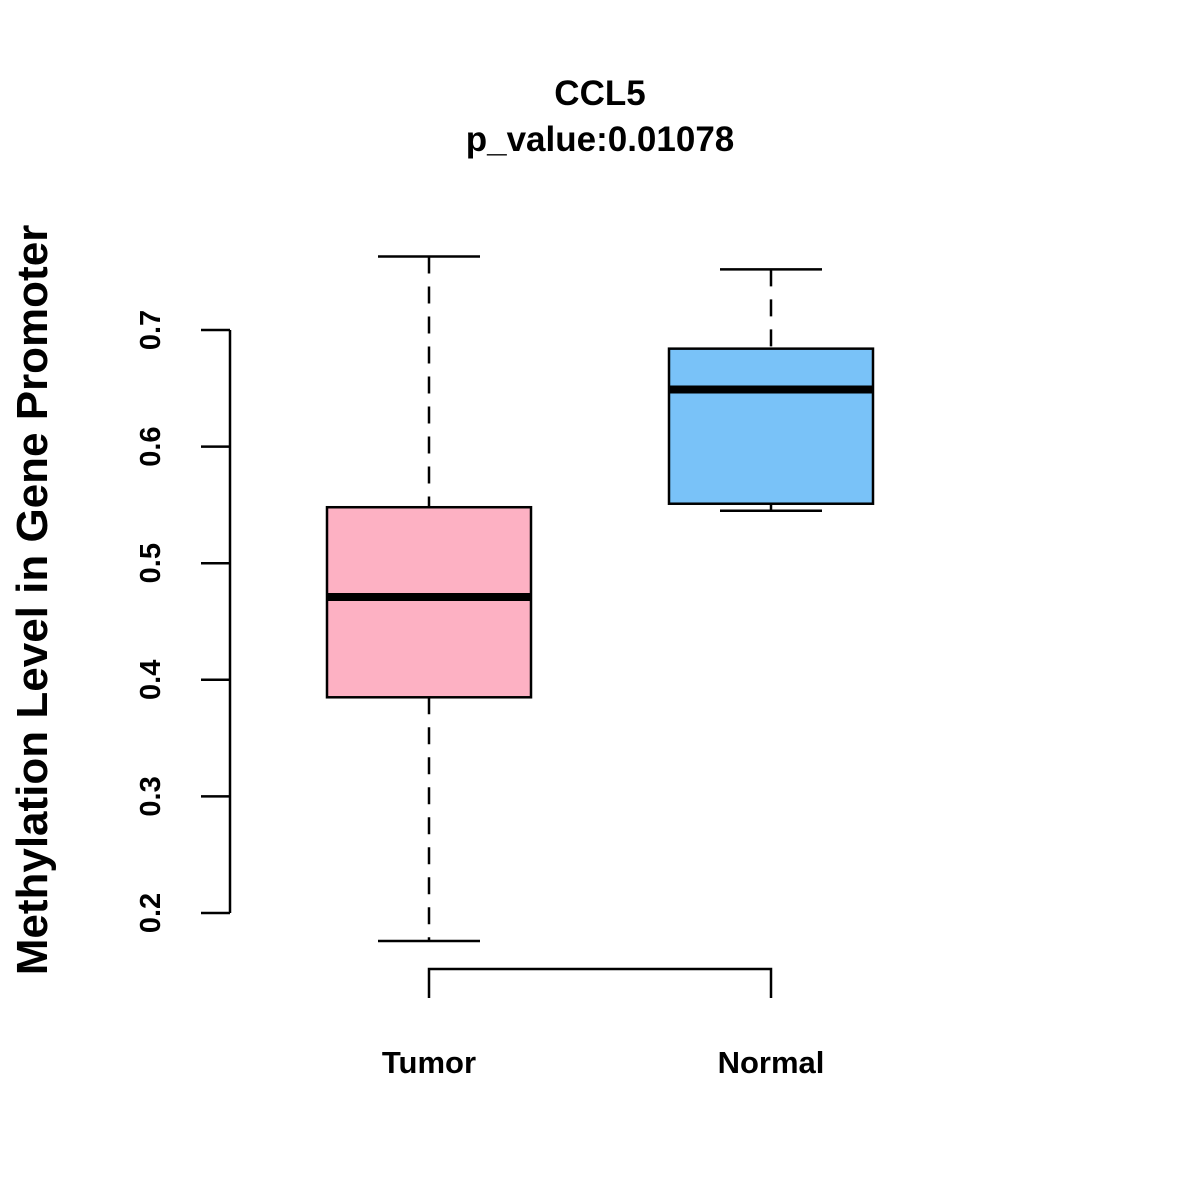 The height and width of the screenshot is (1200, 1200). What do you see at coordinates (32, 600) in the screenshot?
I see `y-axis-label: Methylation Level in Gene Promoter` at bounding box center [32, 600].